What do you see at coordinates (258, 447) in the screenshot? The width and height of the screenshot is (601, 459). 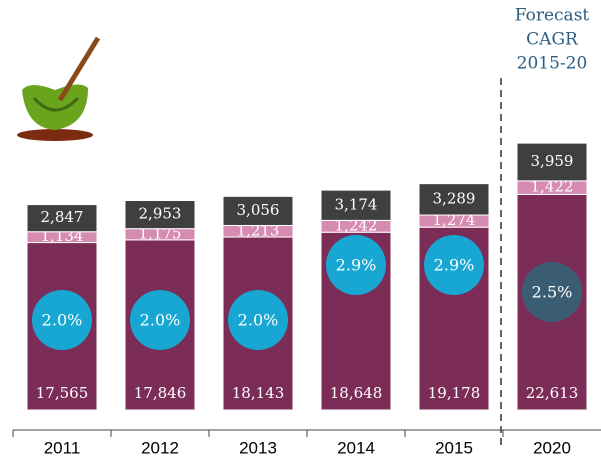 I see `x-tick-label: 2013` at bounding box center [258, 447].